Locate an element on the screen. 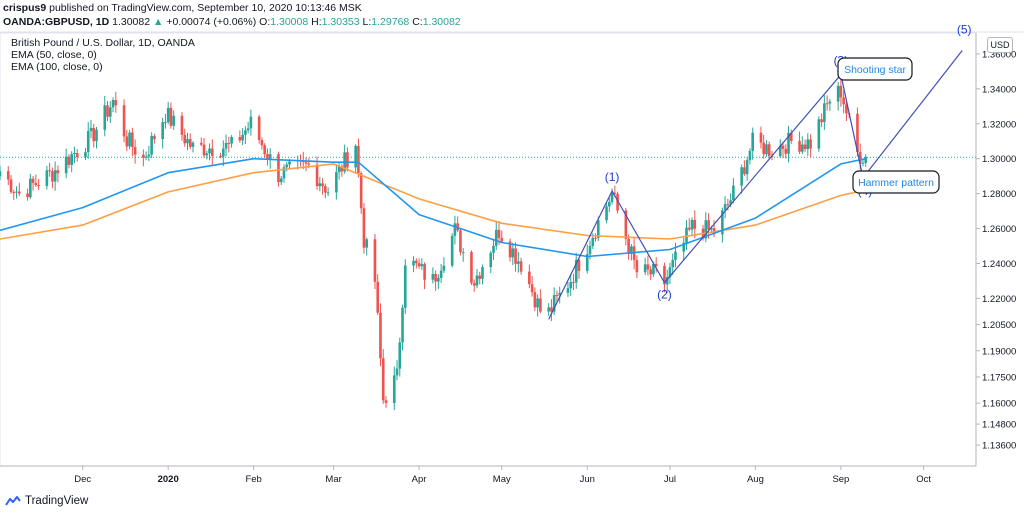 The image size is (1024, 514). y-tick-label: 1.36000 is located at coordinates (999, 54).